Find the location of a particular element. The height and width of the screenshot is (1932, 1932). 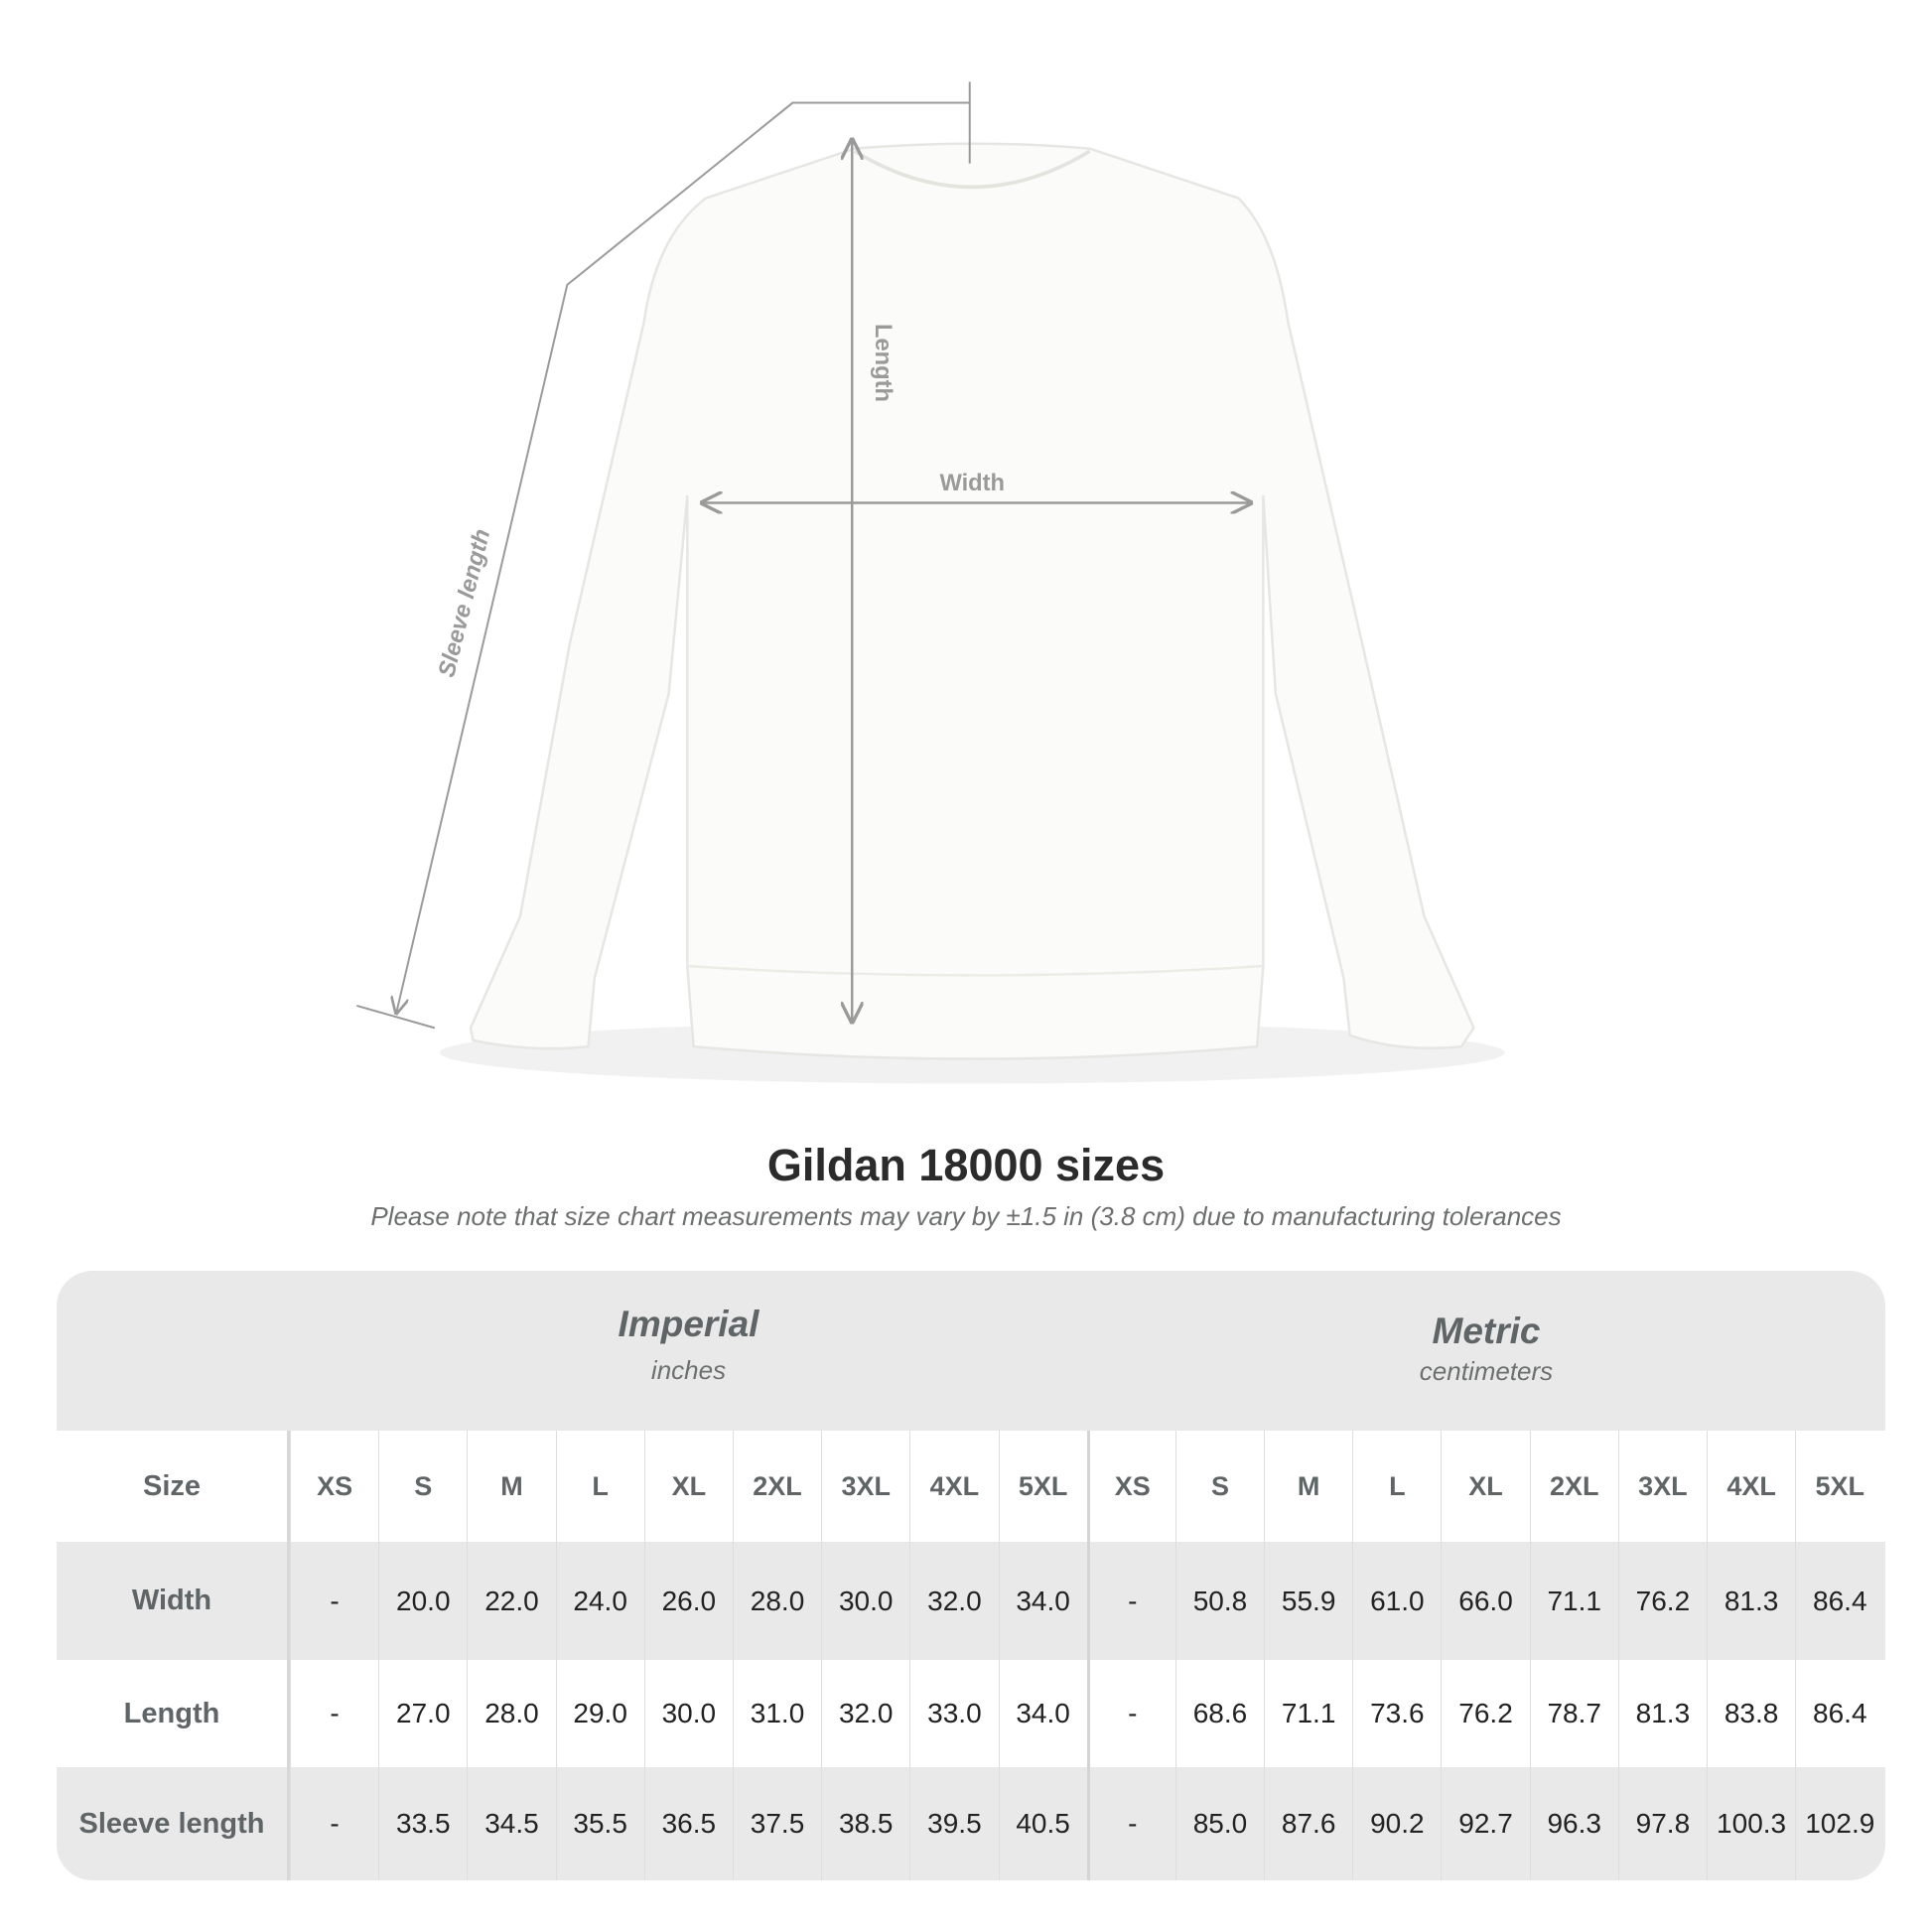

size-header-metric: S is located at coordinates (1219, 1486).